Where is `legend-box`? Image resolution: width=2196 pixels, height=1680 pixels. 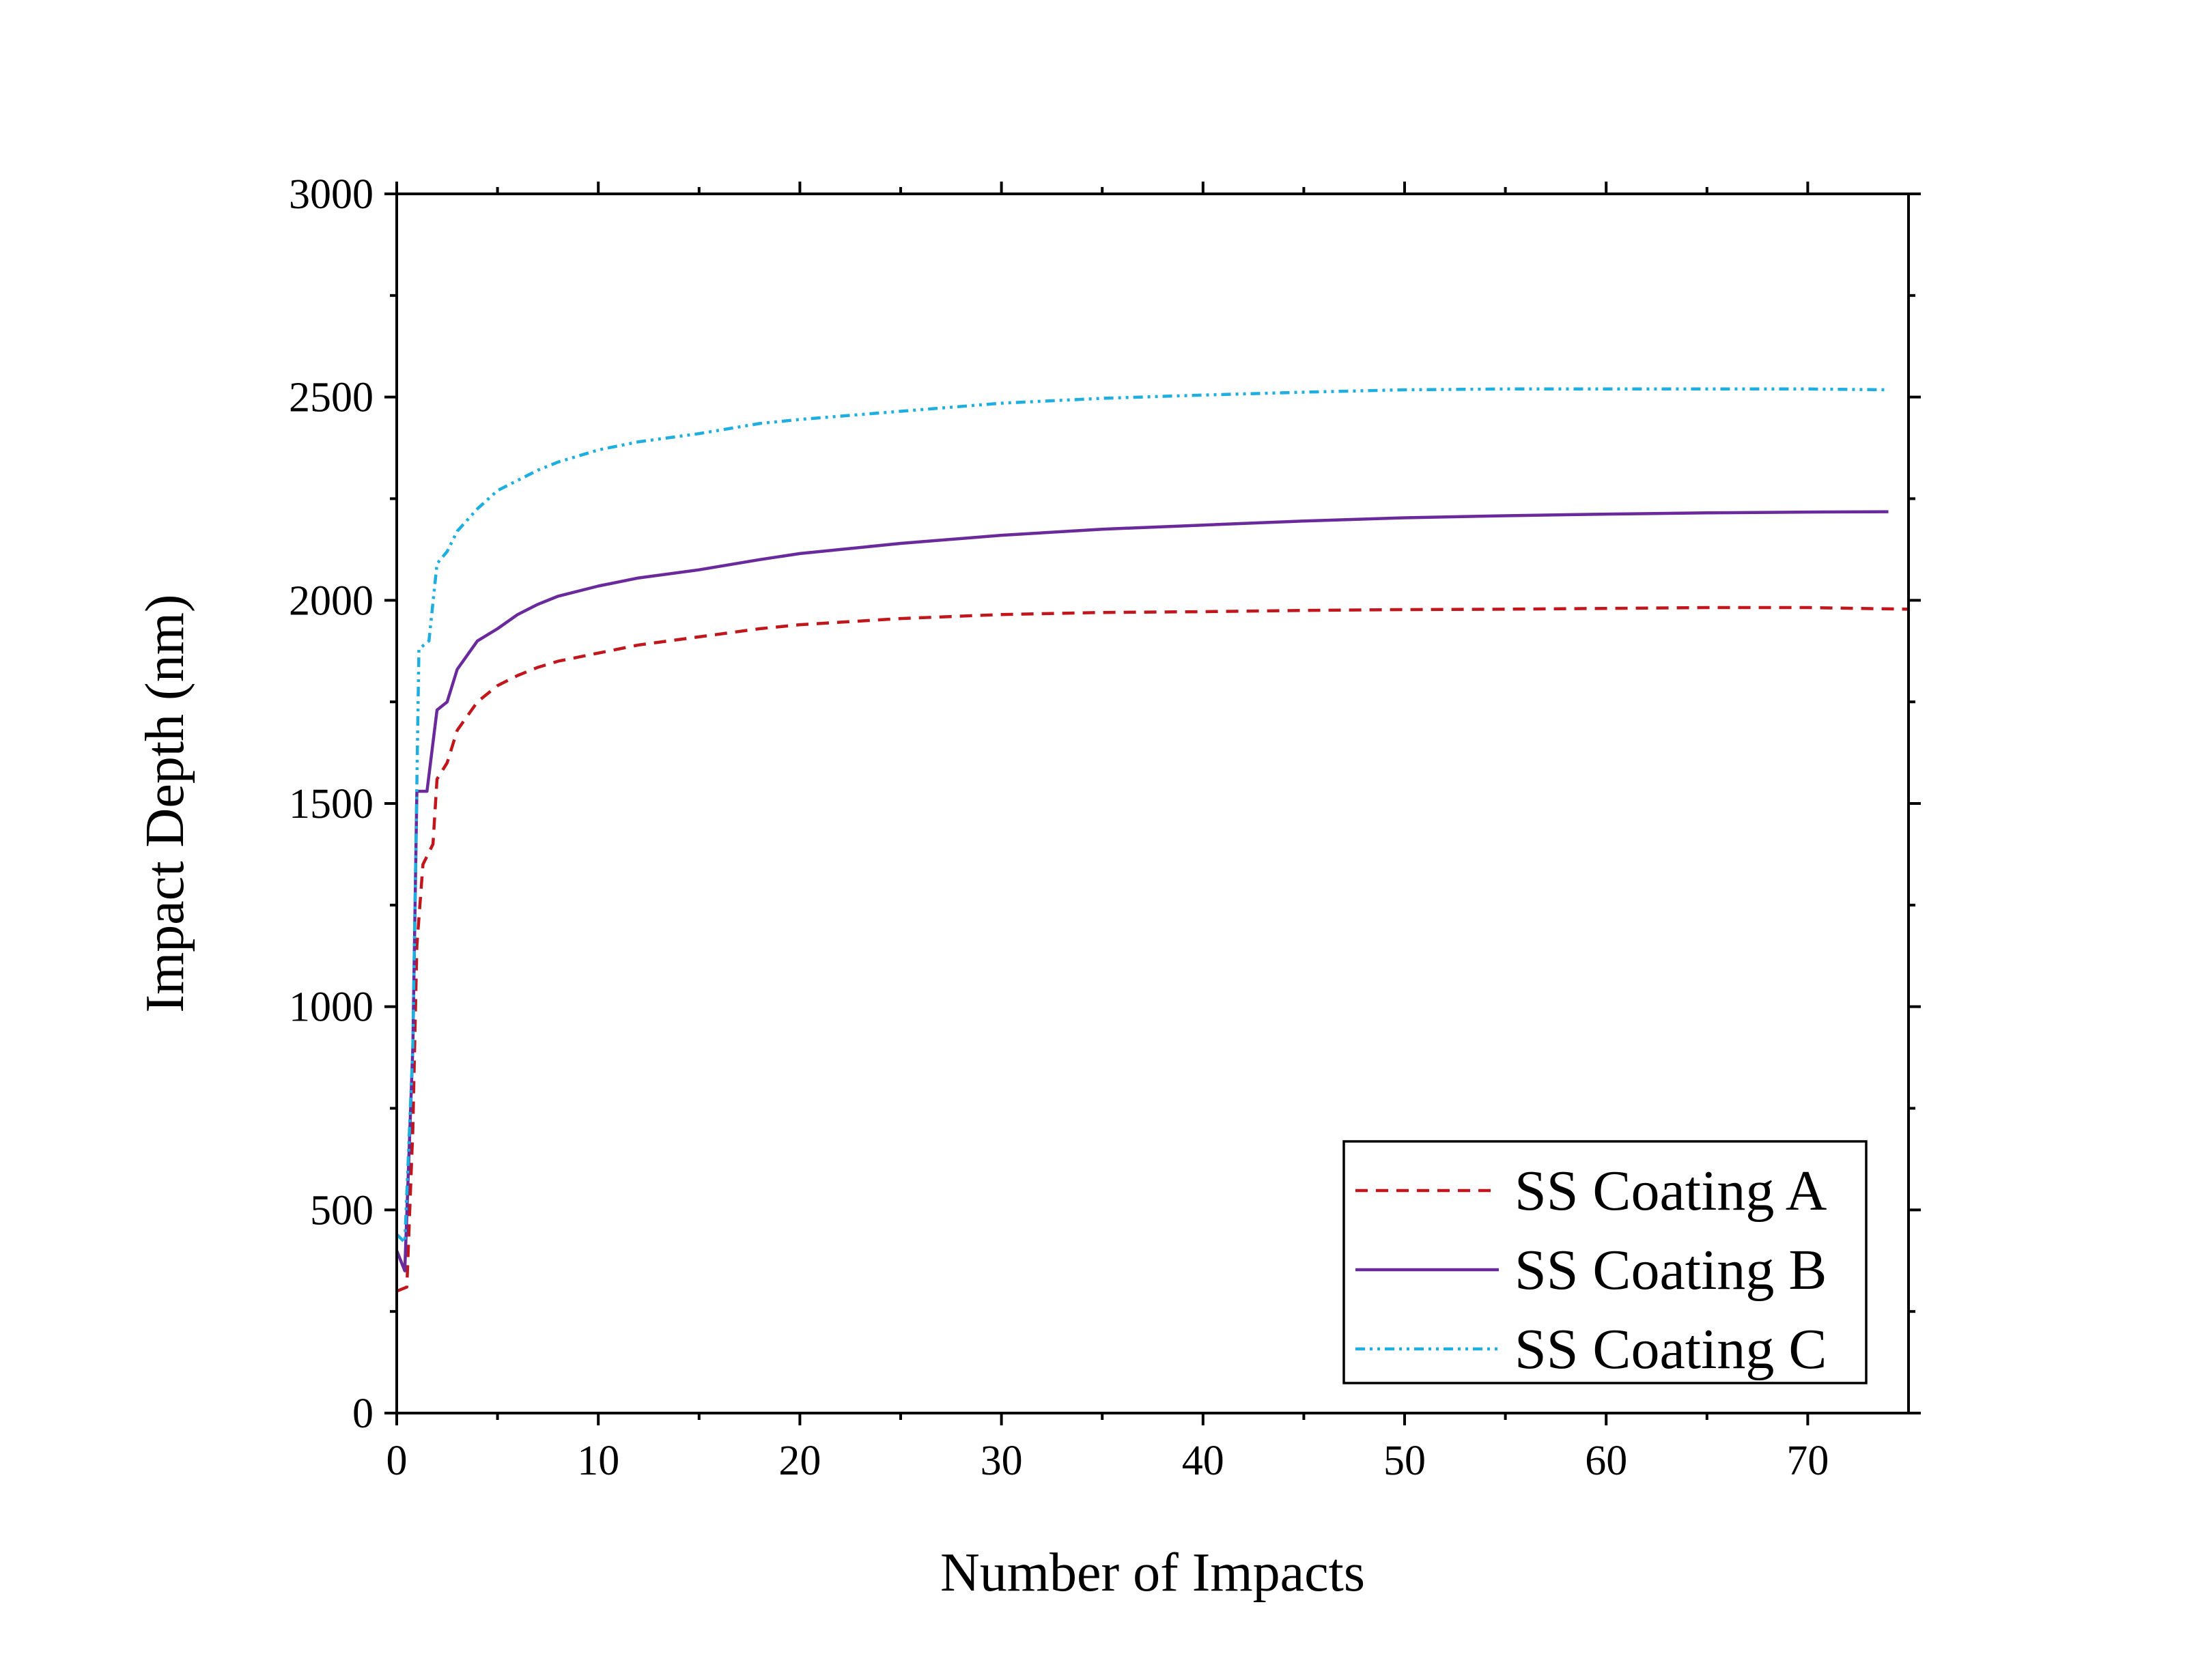
legend-box is located at coordinates (1605, 1262).